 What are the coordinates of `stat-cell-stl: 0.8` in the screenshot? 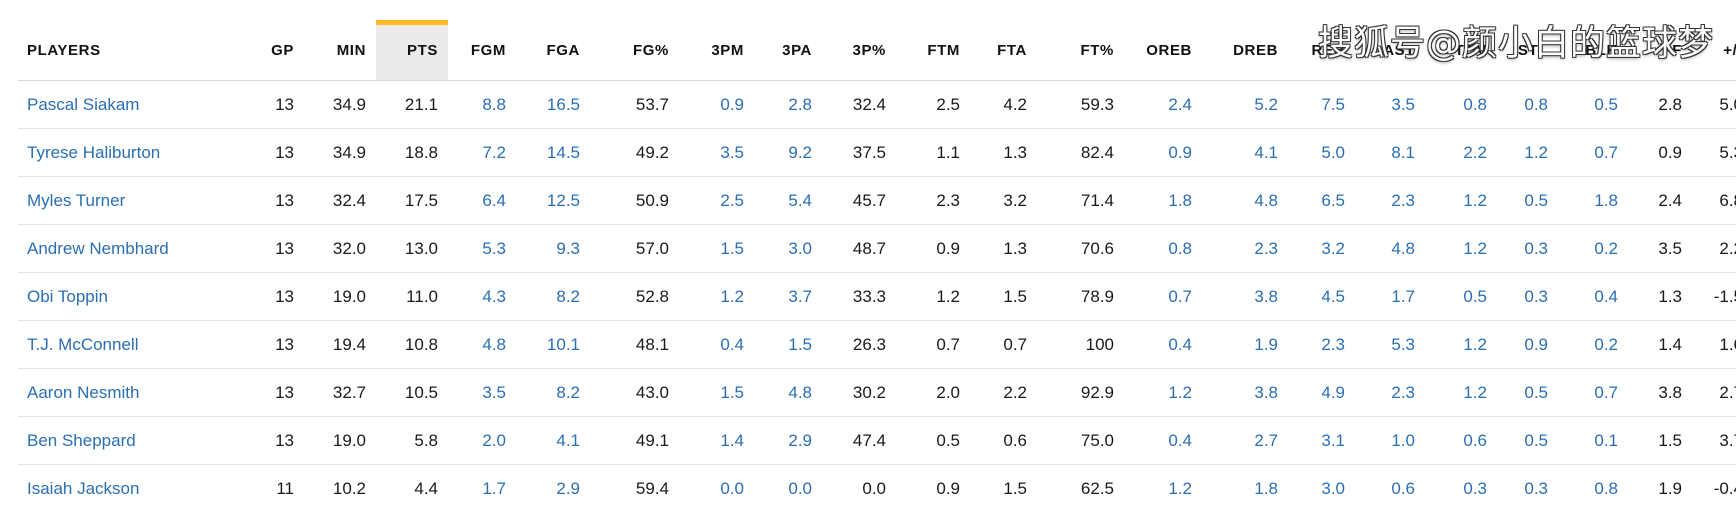 It's located at (1527, 105).